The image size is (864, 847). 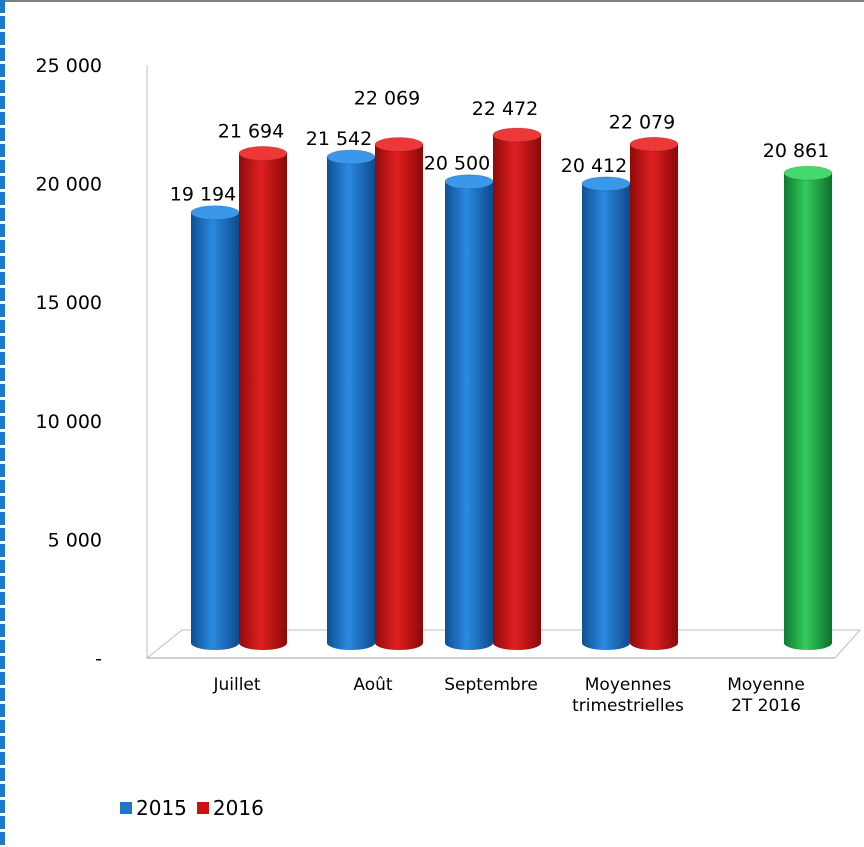 What do you see at coordinates (69, 422) in the screenshot?
I see `y-tick-label: 10 000` at bounding box center [69, 422].